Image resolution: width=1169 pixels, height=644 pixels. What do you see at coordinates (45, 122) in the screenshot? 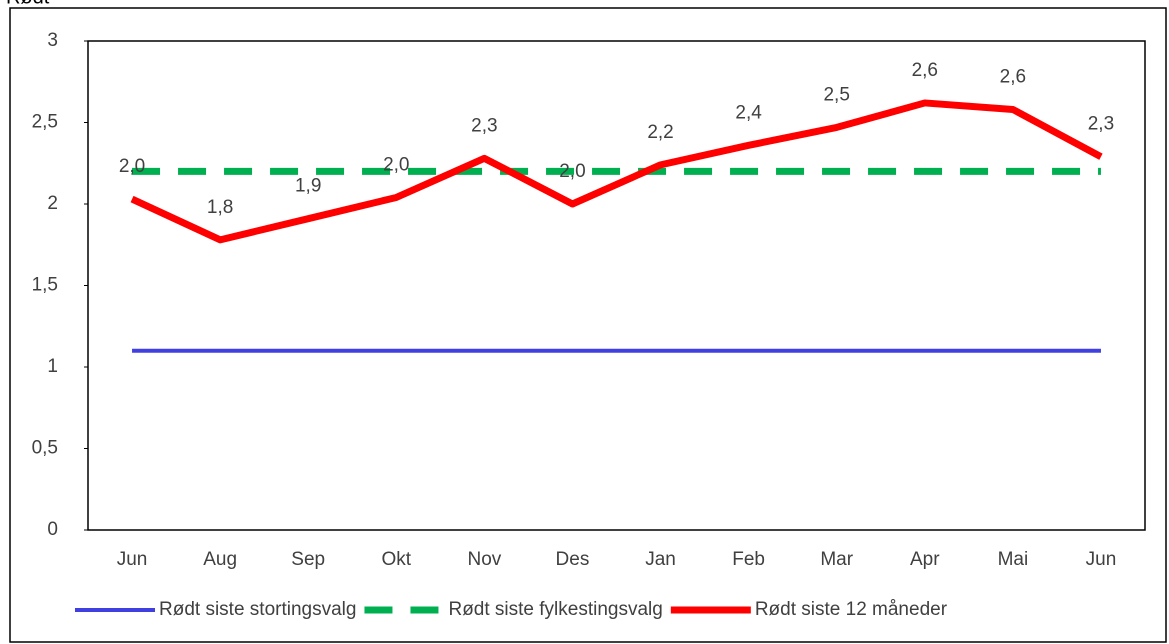
I see `y-tick-label: 2,5` at bounding box center [45, 122].